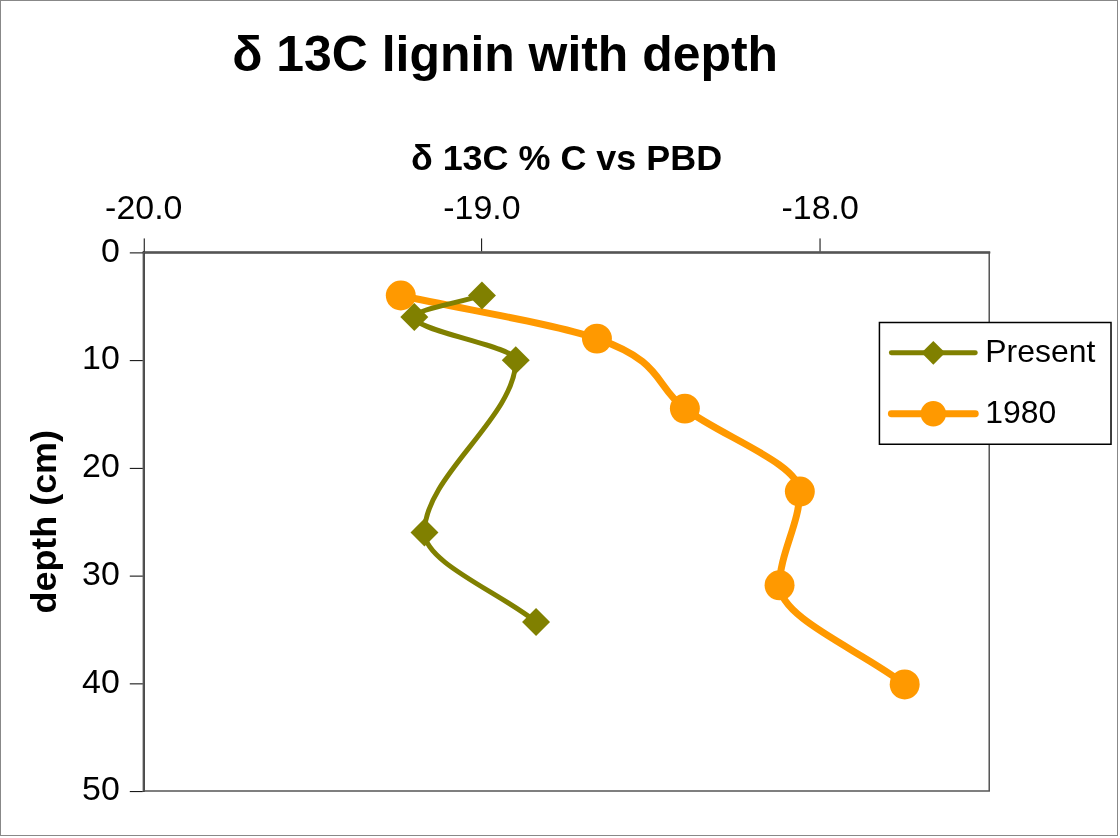 This screenshot has height=838, width=1120. What do you see at coordinates (482, 207) in the screenshot?
I see `x-tick-label: -19.0` at bounding box center [482, 207].